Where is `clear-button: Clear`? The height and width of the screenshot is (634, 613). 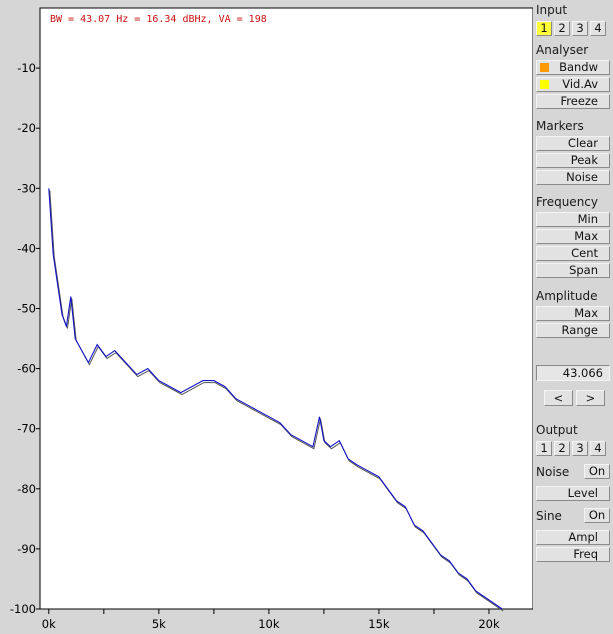
clear-button: Clear is located at coordinates (573, 143).